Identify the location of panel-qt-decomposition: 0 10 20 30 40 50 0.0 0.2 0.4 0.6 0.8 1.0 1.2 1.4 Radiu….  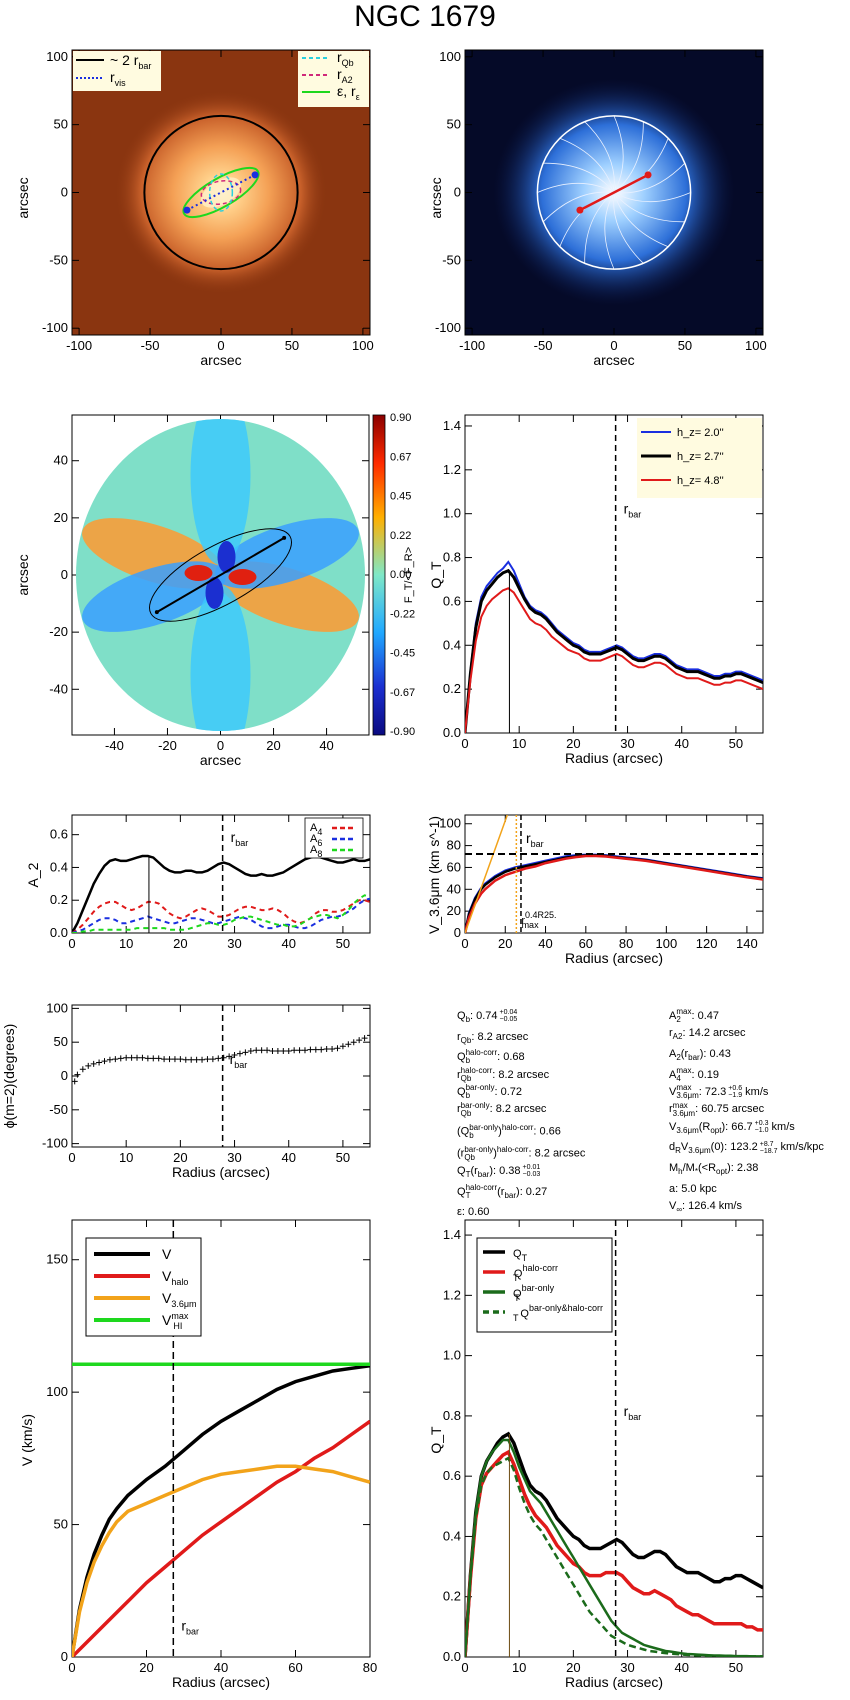
(596, 1454).